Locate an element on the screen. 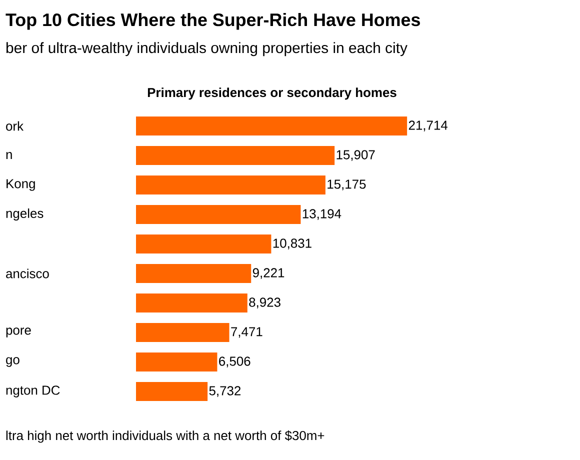 The height and width of the screenshot is (460, 580). y-tick-label: ancisco is located at coordinates (27, 273).